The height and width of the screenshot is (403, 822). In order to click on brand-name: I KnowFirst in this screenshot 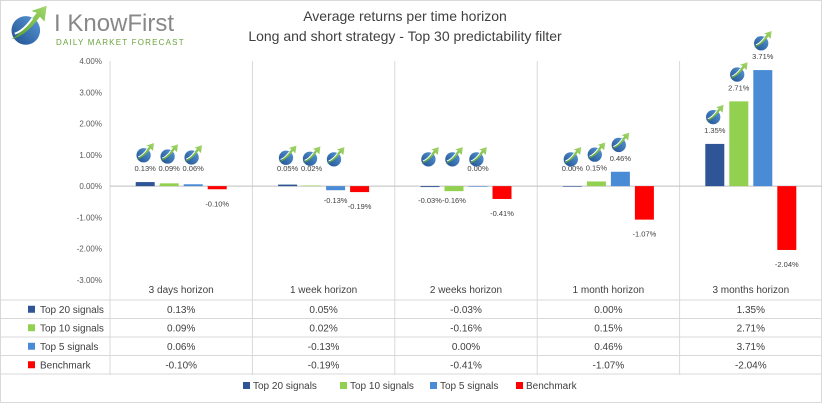, I will do `click(114, 23)`.